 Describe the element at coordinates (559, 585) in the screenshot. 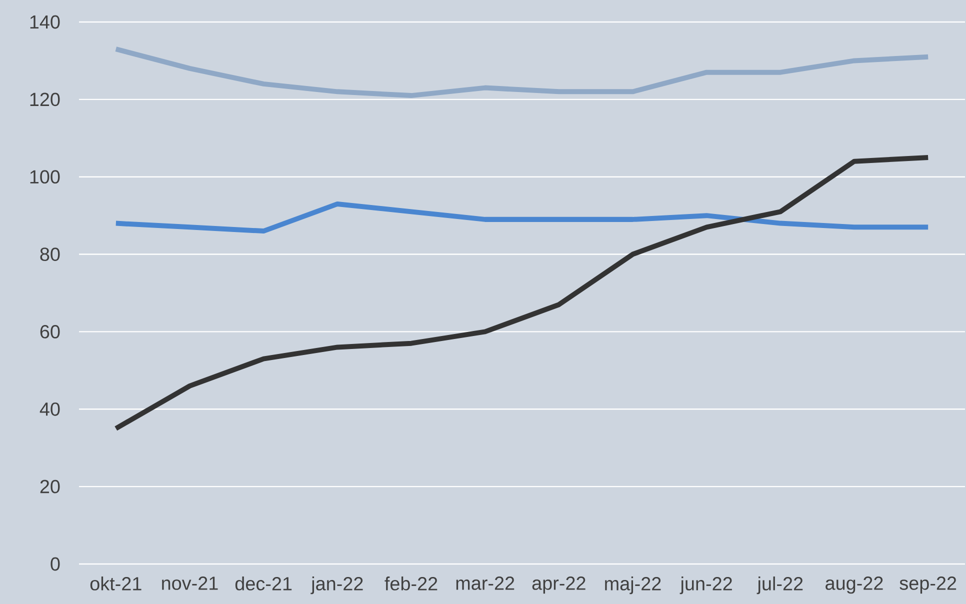

I see `x-tick-label: apr-22` at that location.